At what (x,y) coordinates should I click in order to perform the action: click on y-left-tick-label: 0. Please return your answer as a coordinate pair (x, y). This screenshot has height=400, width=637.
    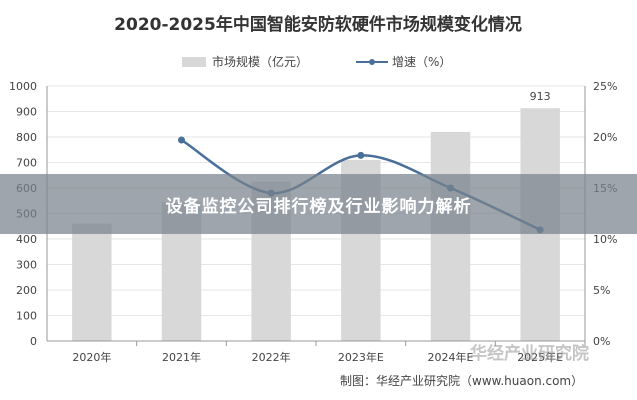
    Looking at the image, I should click on (33, 341).